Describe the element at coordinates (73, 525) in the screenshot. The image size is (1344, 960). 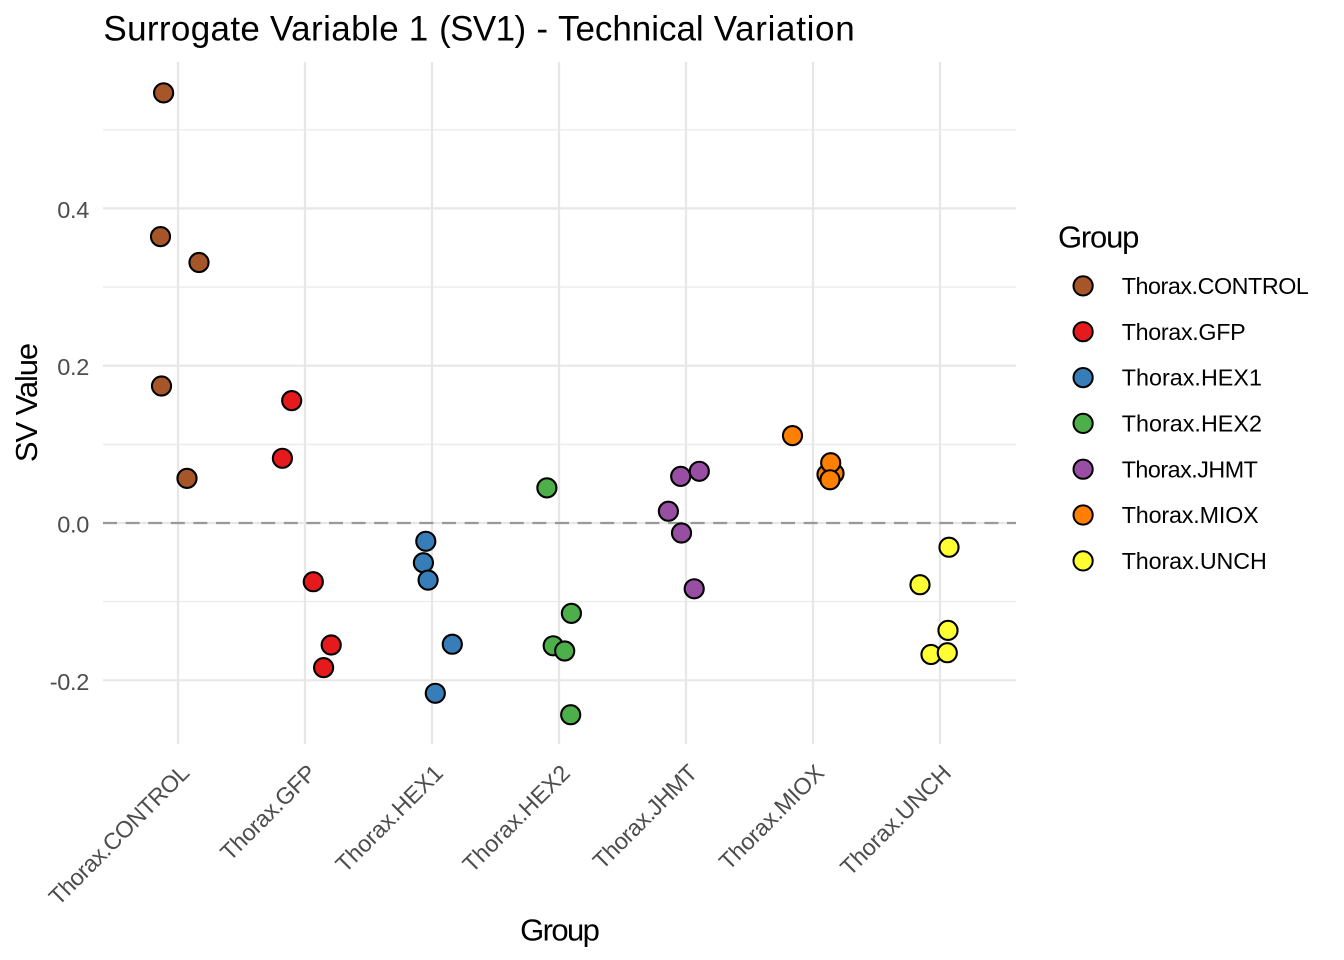
I see `svg-text: 0.0` at that location.